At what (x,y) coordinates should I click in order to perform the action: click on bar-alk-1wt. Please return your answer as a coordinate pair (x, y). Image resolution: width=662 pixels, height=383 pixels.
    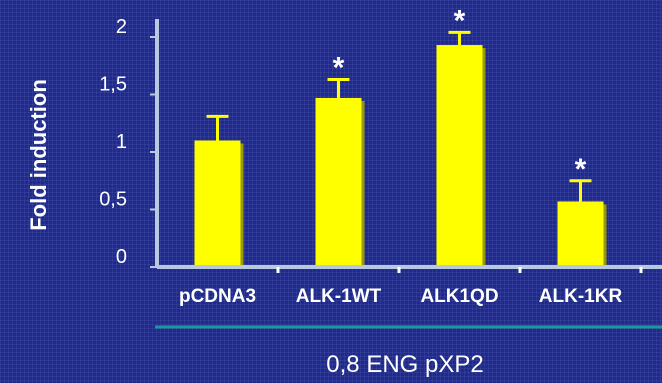
    Looking at the image, I should click on (338, 182).